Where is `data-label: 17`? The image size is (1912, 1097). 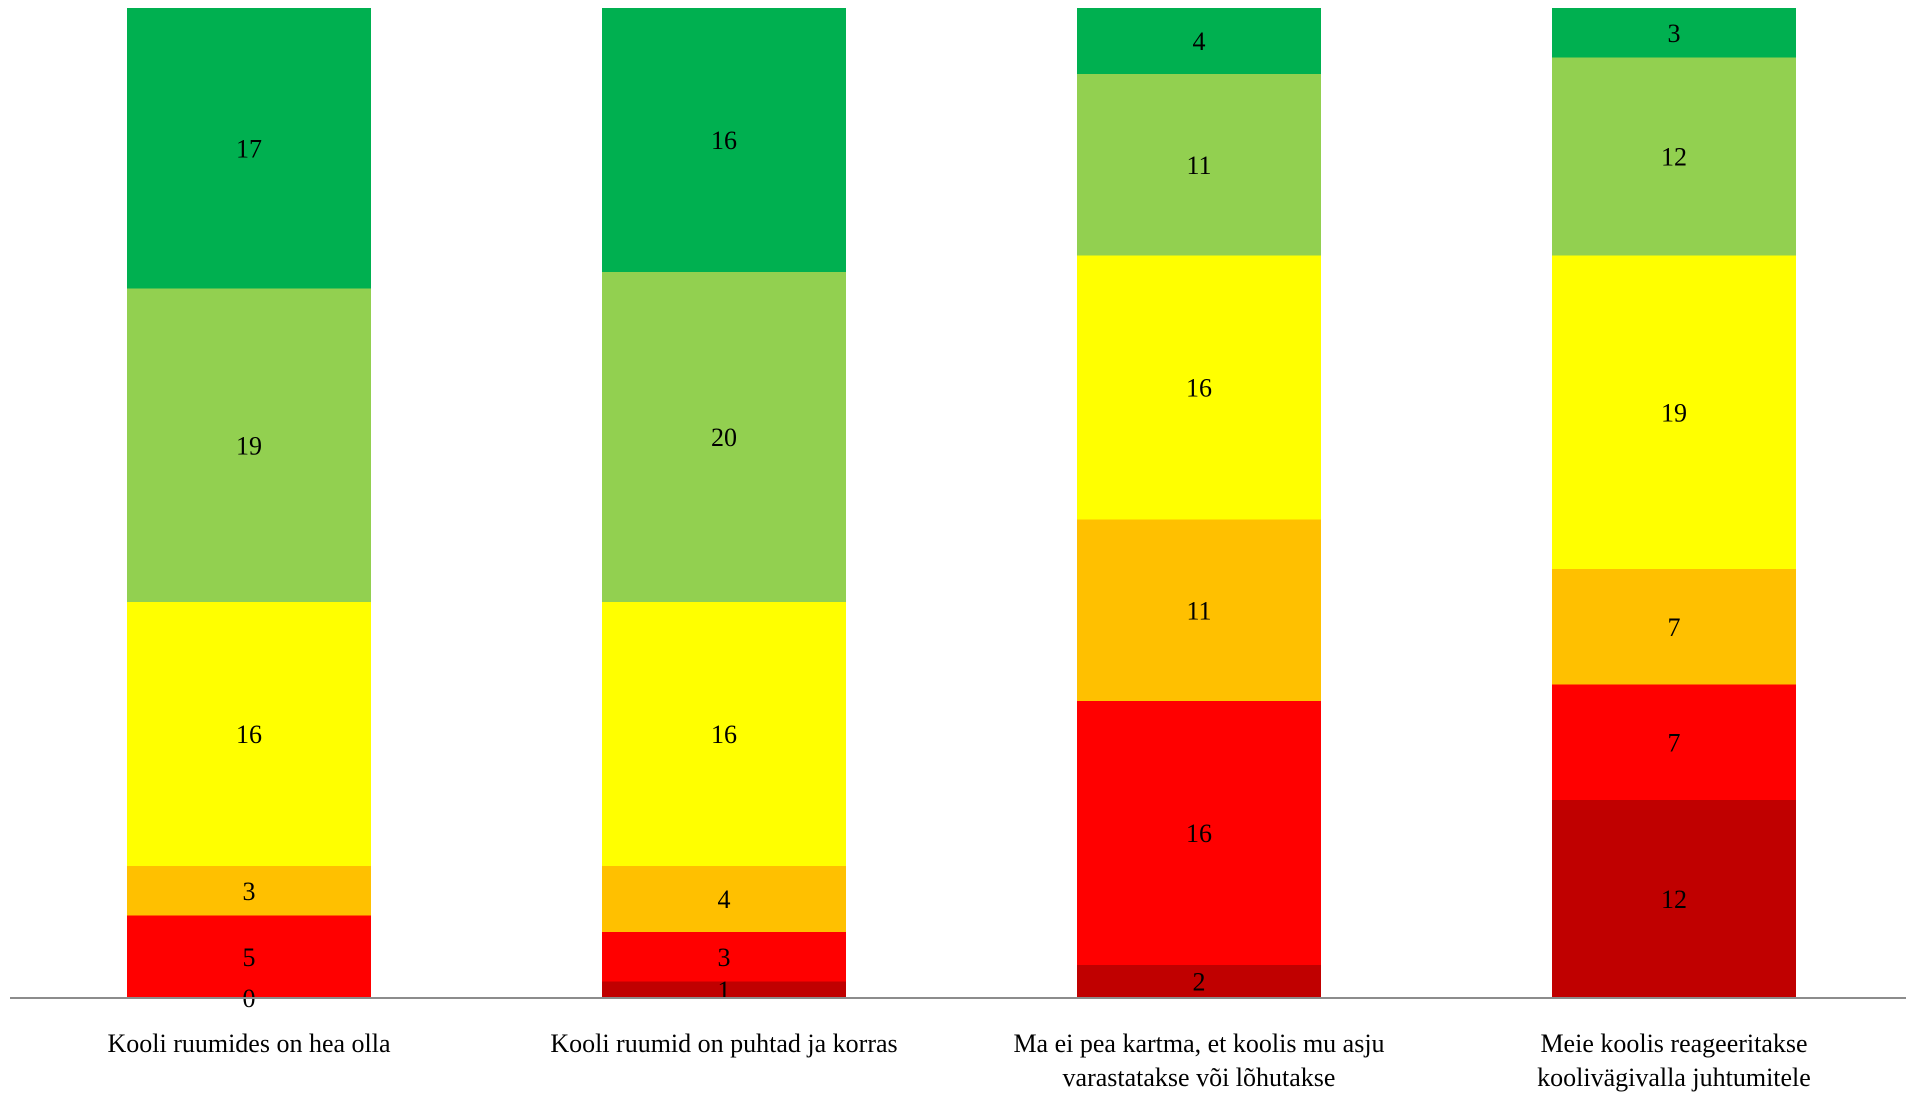
data-label: 17 is located at coordinates (249, 148).